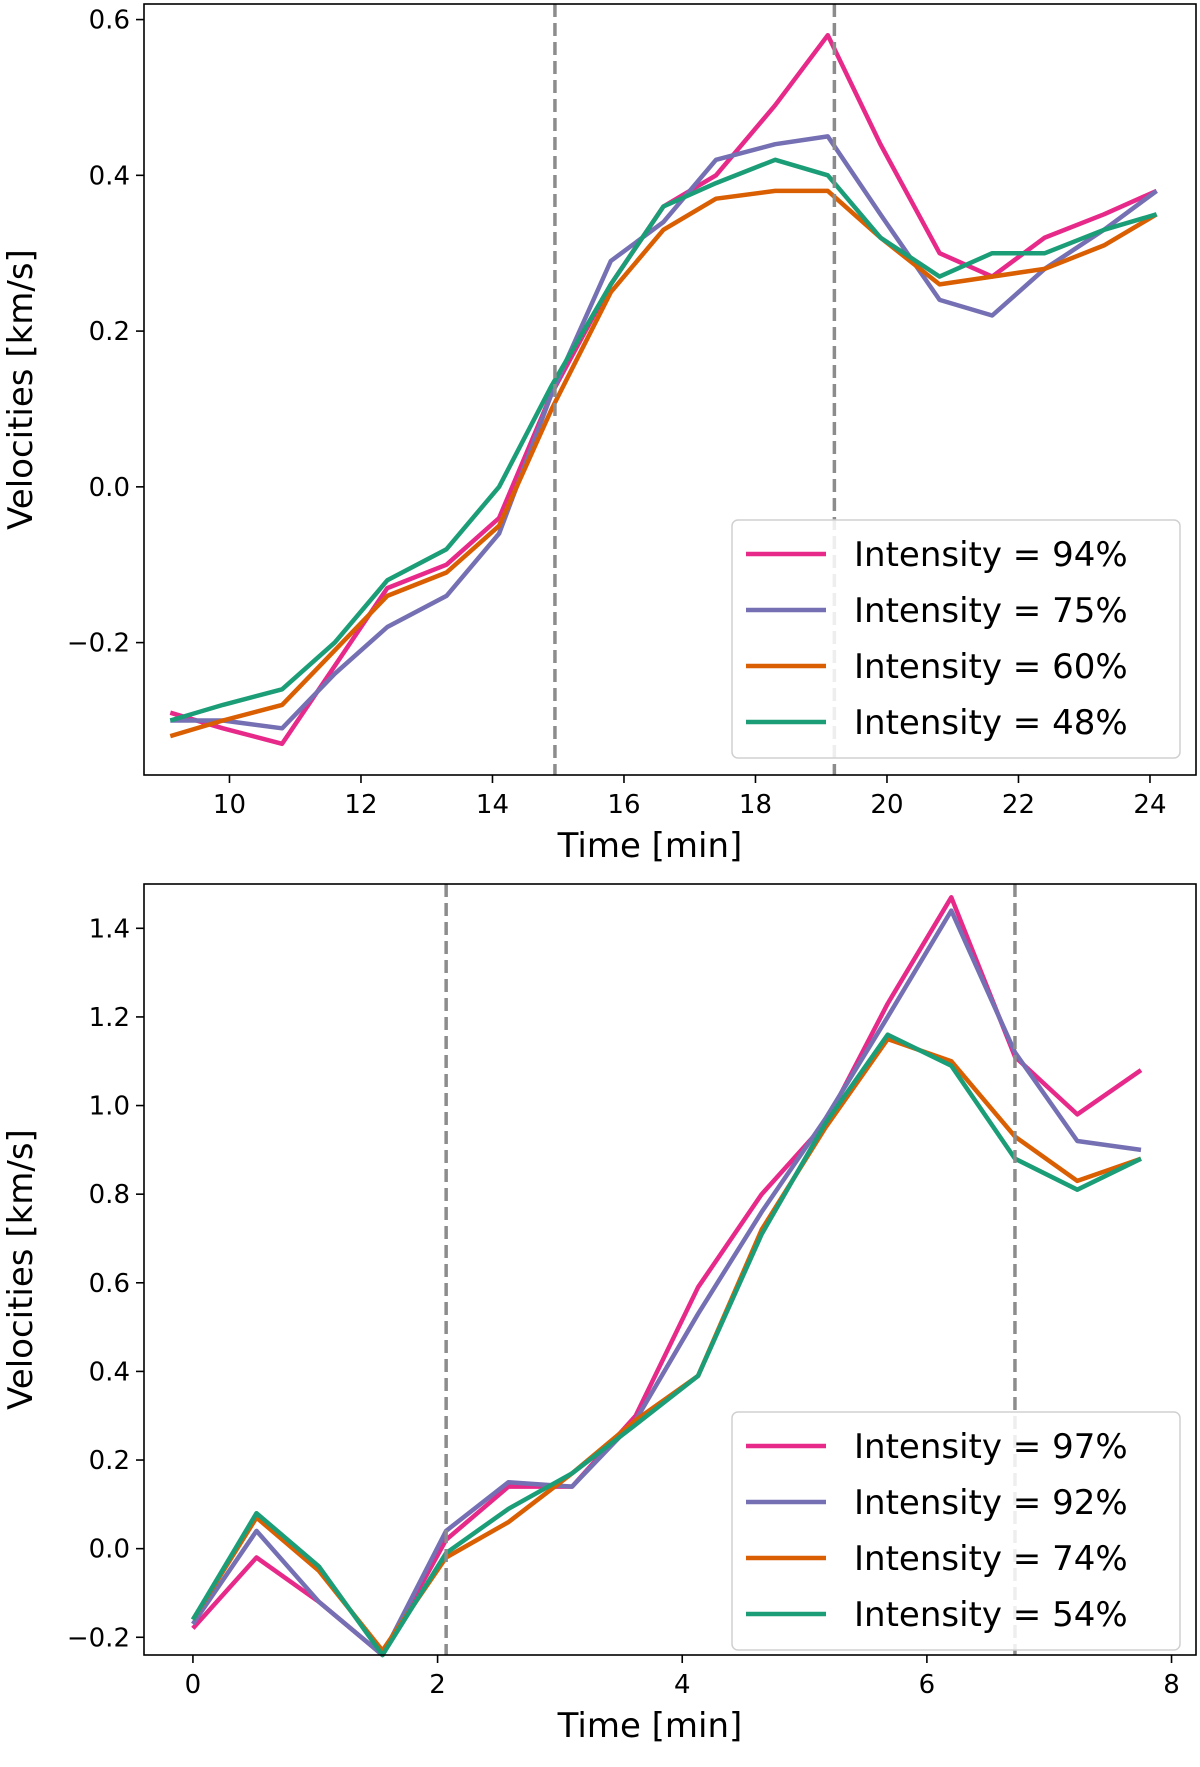 This screenshot has height=1767, width=1200. What do you see at coordinates (991, 1503) in the screenshot?
I see `legend-label-2: Intensity = 92%` at bounding box center [991, 1503].